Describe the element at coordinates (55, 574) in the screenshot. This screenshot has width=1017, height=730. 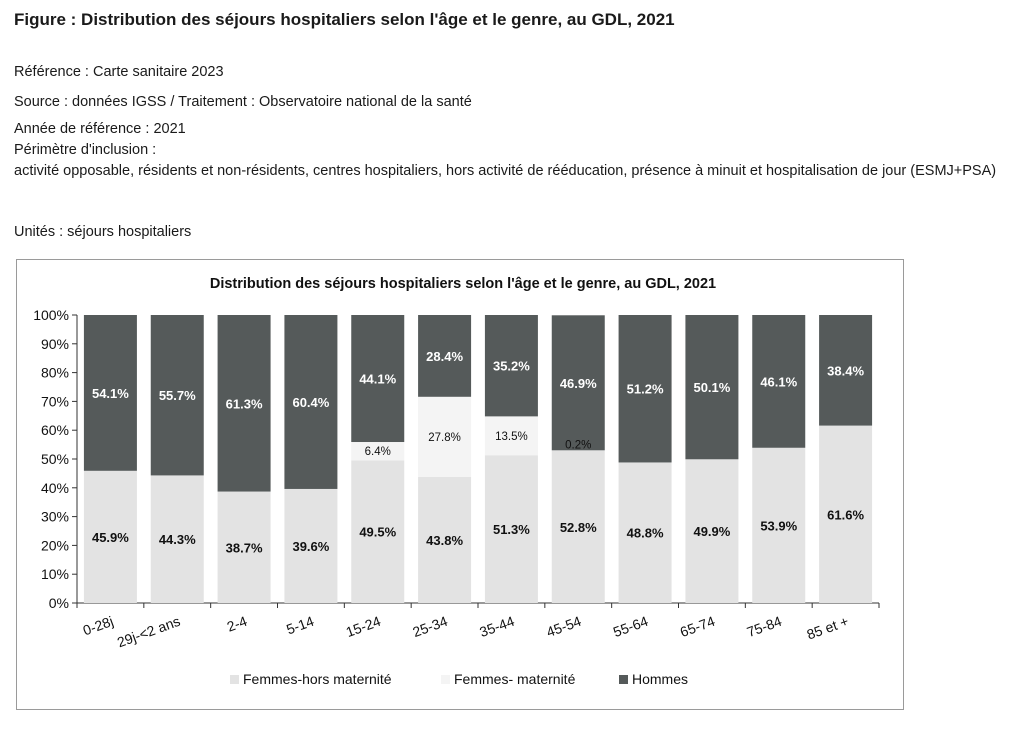
I see `y-tick-label: 10%` at that location.